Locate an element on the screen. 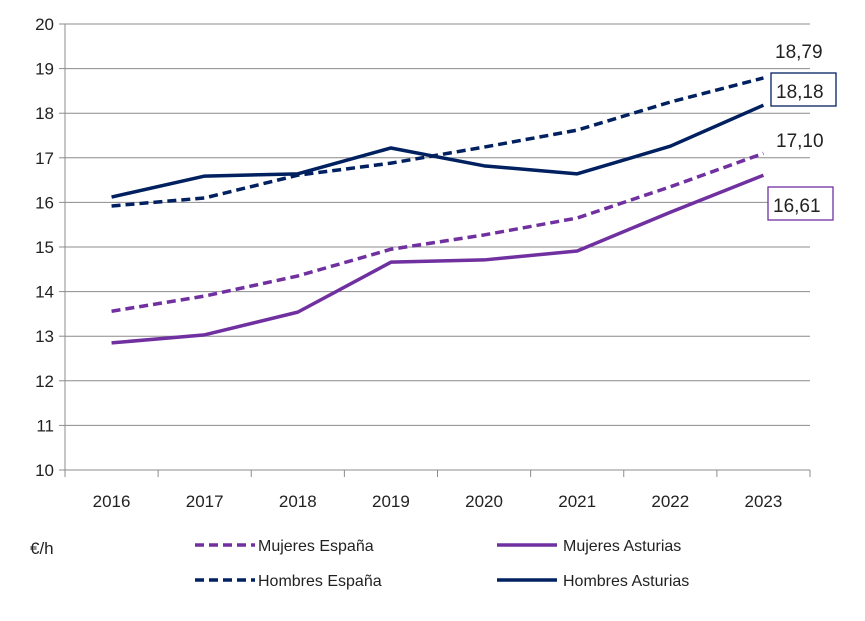  x-tick-label: 2017 is located at coordinates (205, 501).